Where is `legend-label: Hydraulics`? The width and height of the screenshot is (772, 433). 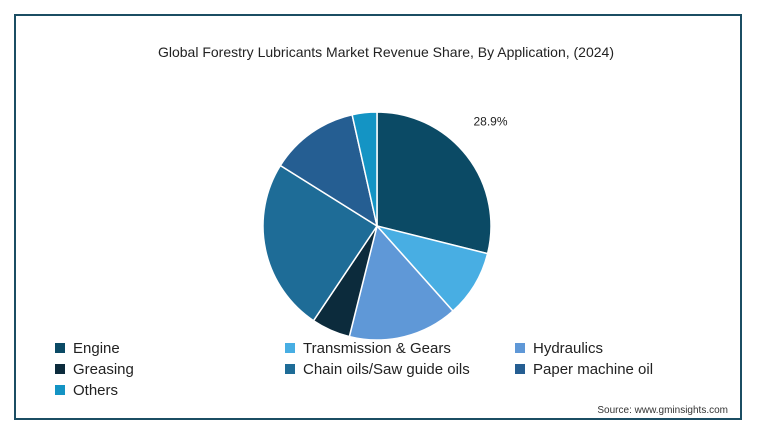
legend-label: Hydraulics is located at coordinates (568, 348).